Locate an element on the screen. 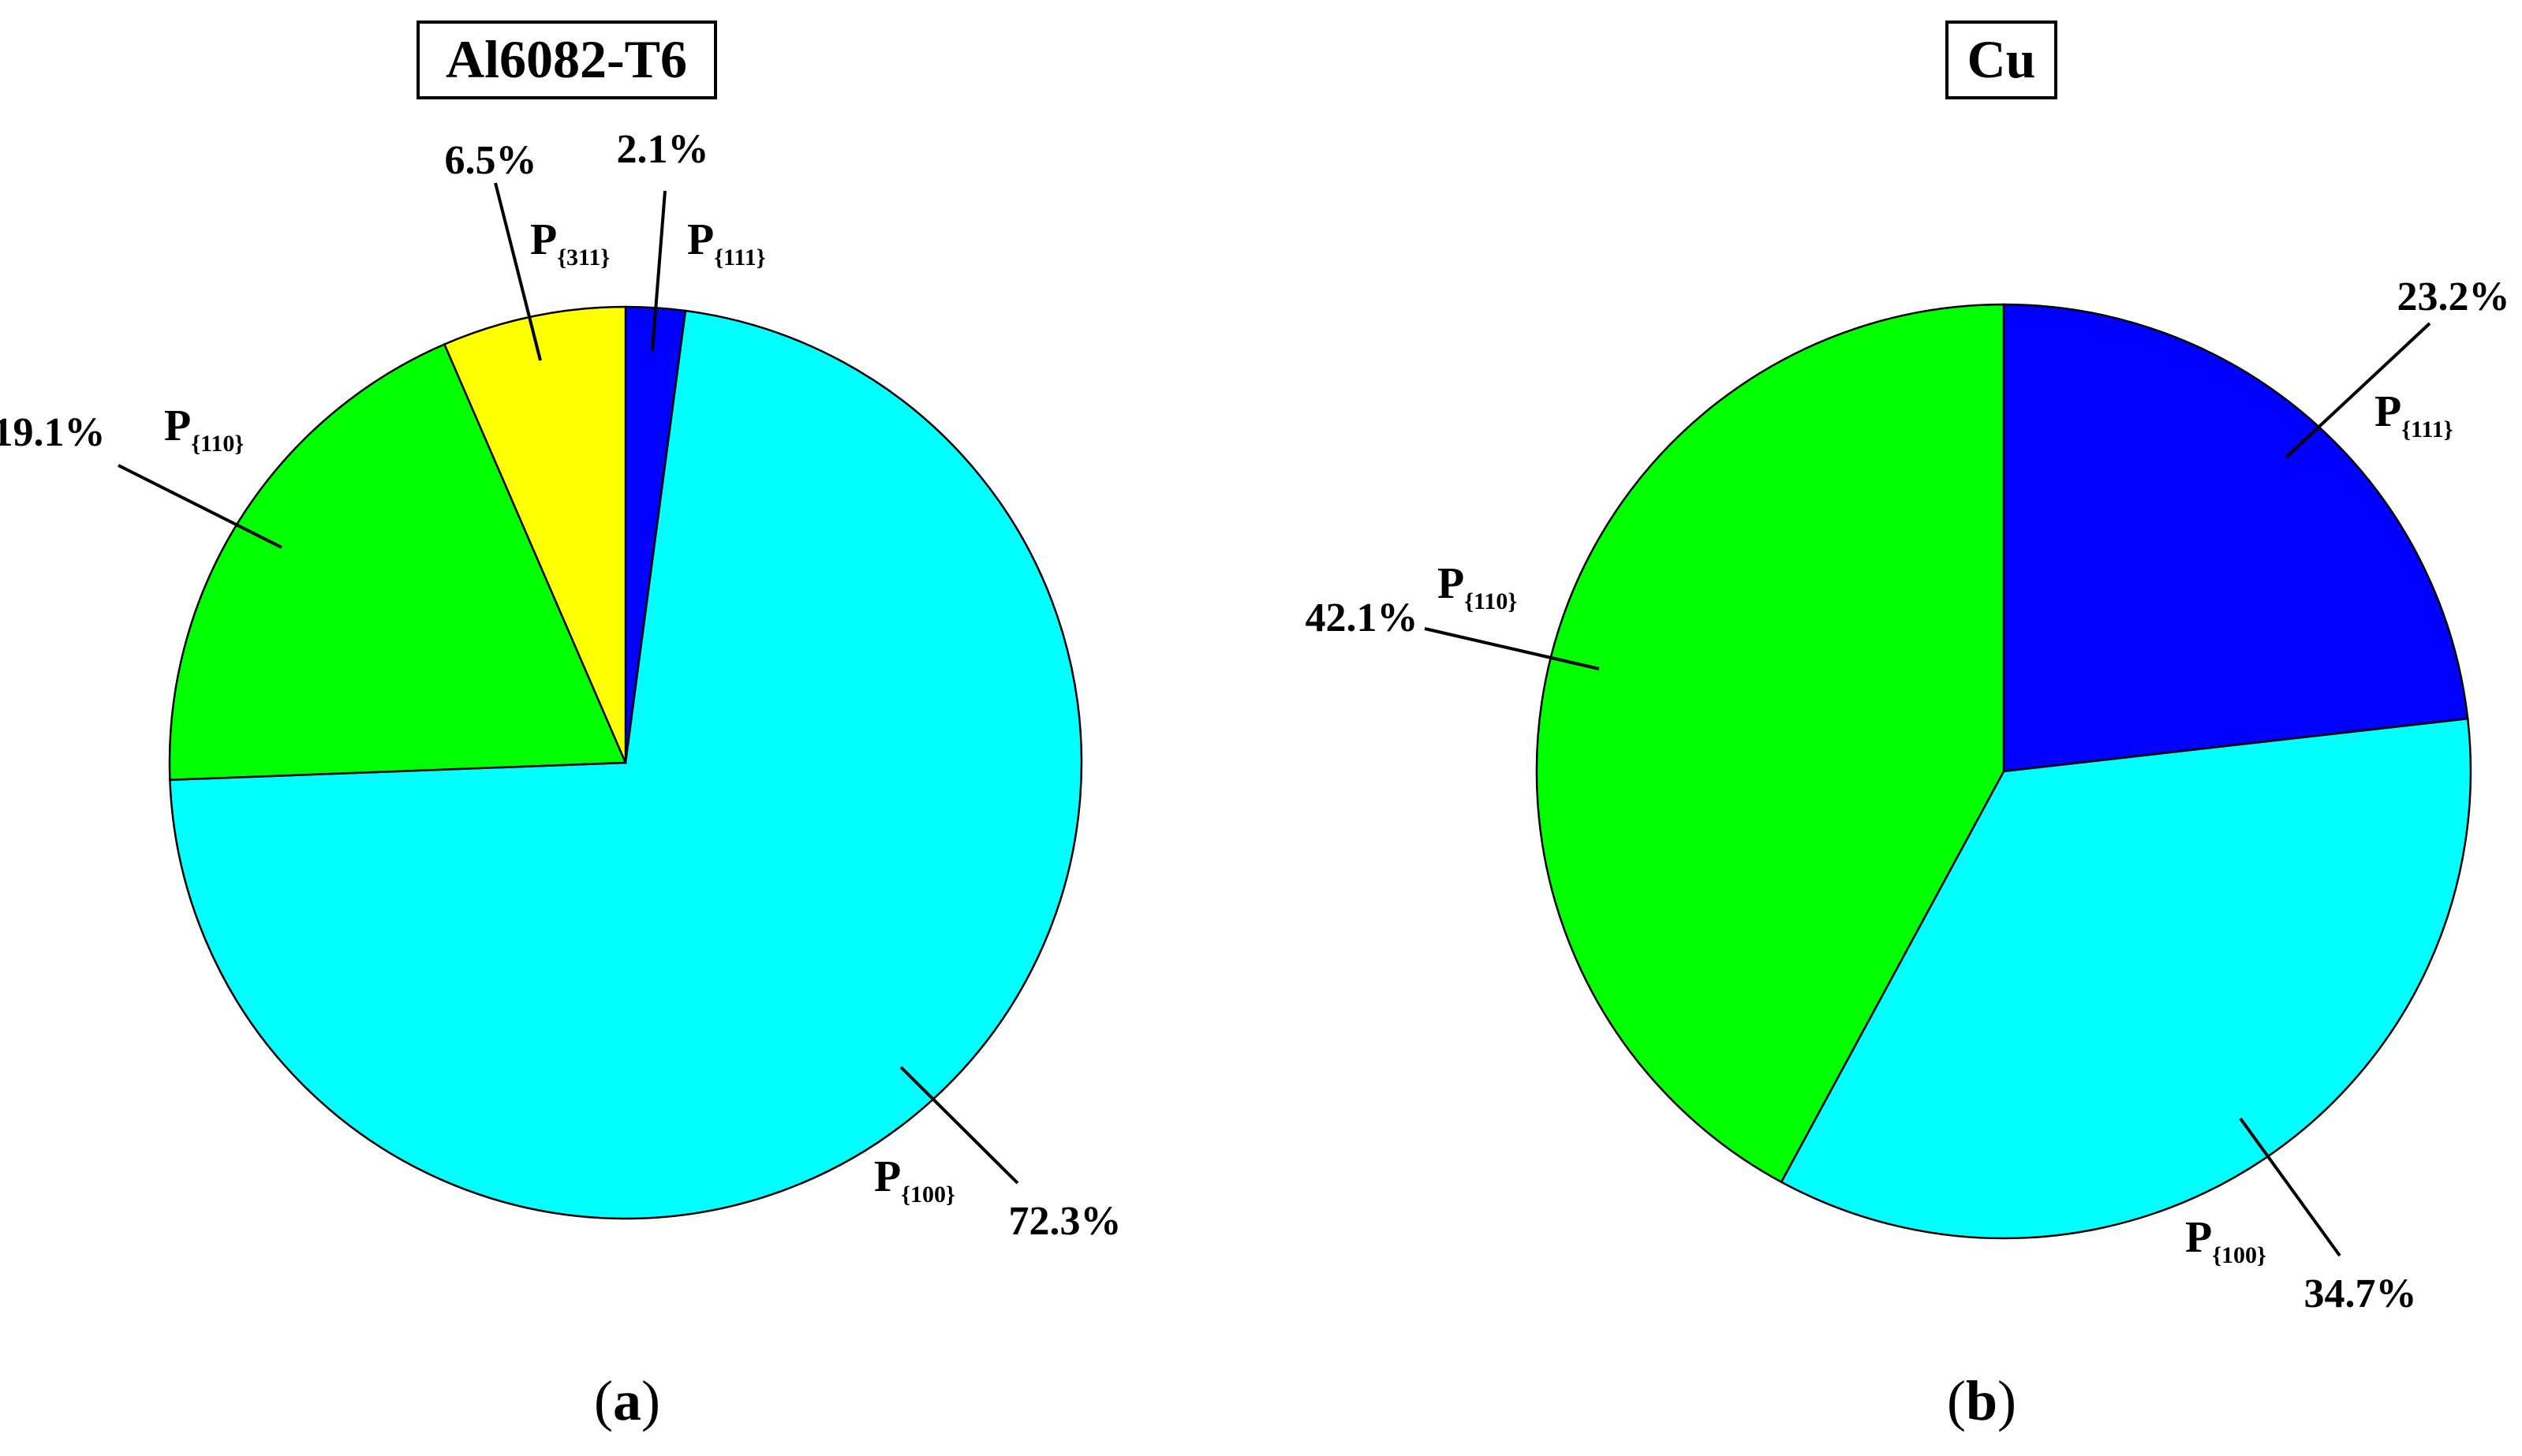 The image size is (2522, 1456). panel-label: (a) is located at coordinates (627, 1400).